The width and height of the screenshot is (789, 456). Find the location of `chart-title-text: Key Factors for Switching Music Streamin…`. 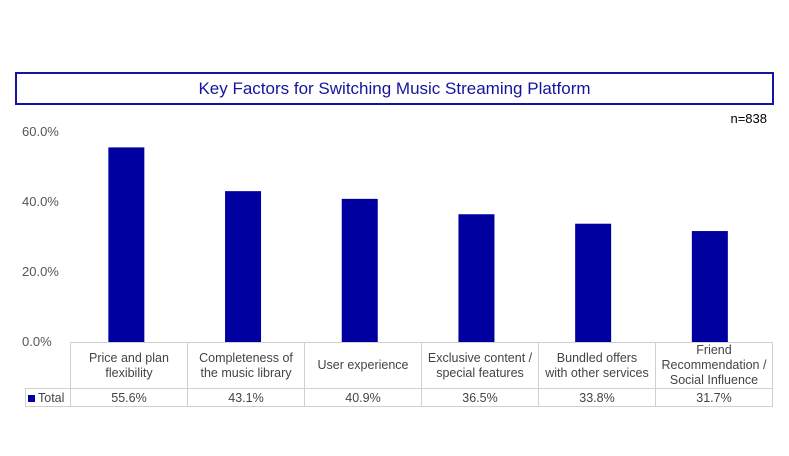

chart-title-text: Key Factors for Switching Music Streamin… is located at coordinates (394, 88).